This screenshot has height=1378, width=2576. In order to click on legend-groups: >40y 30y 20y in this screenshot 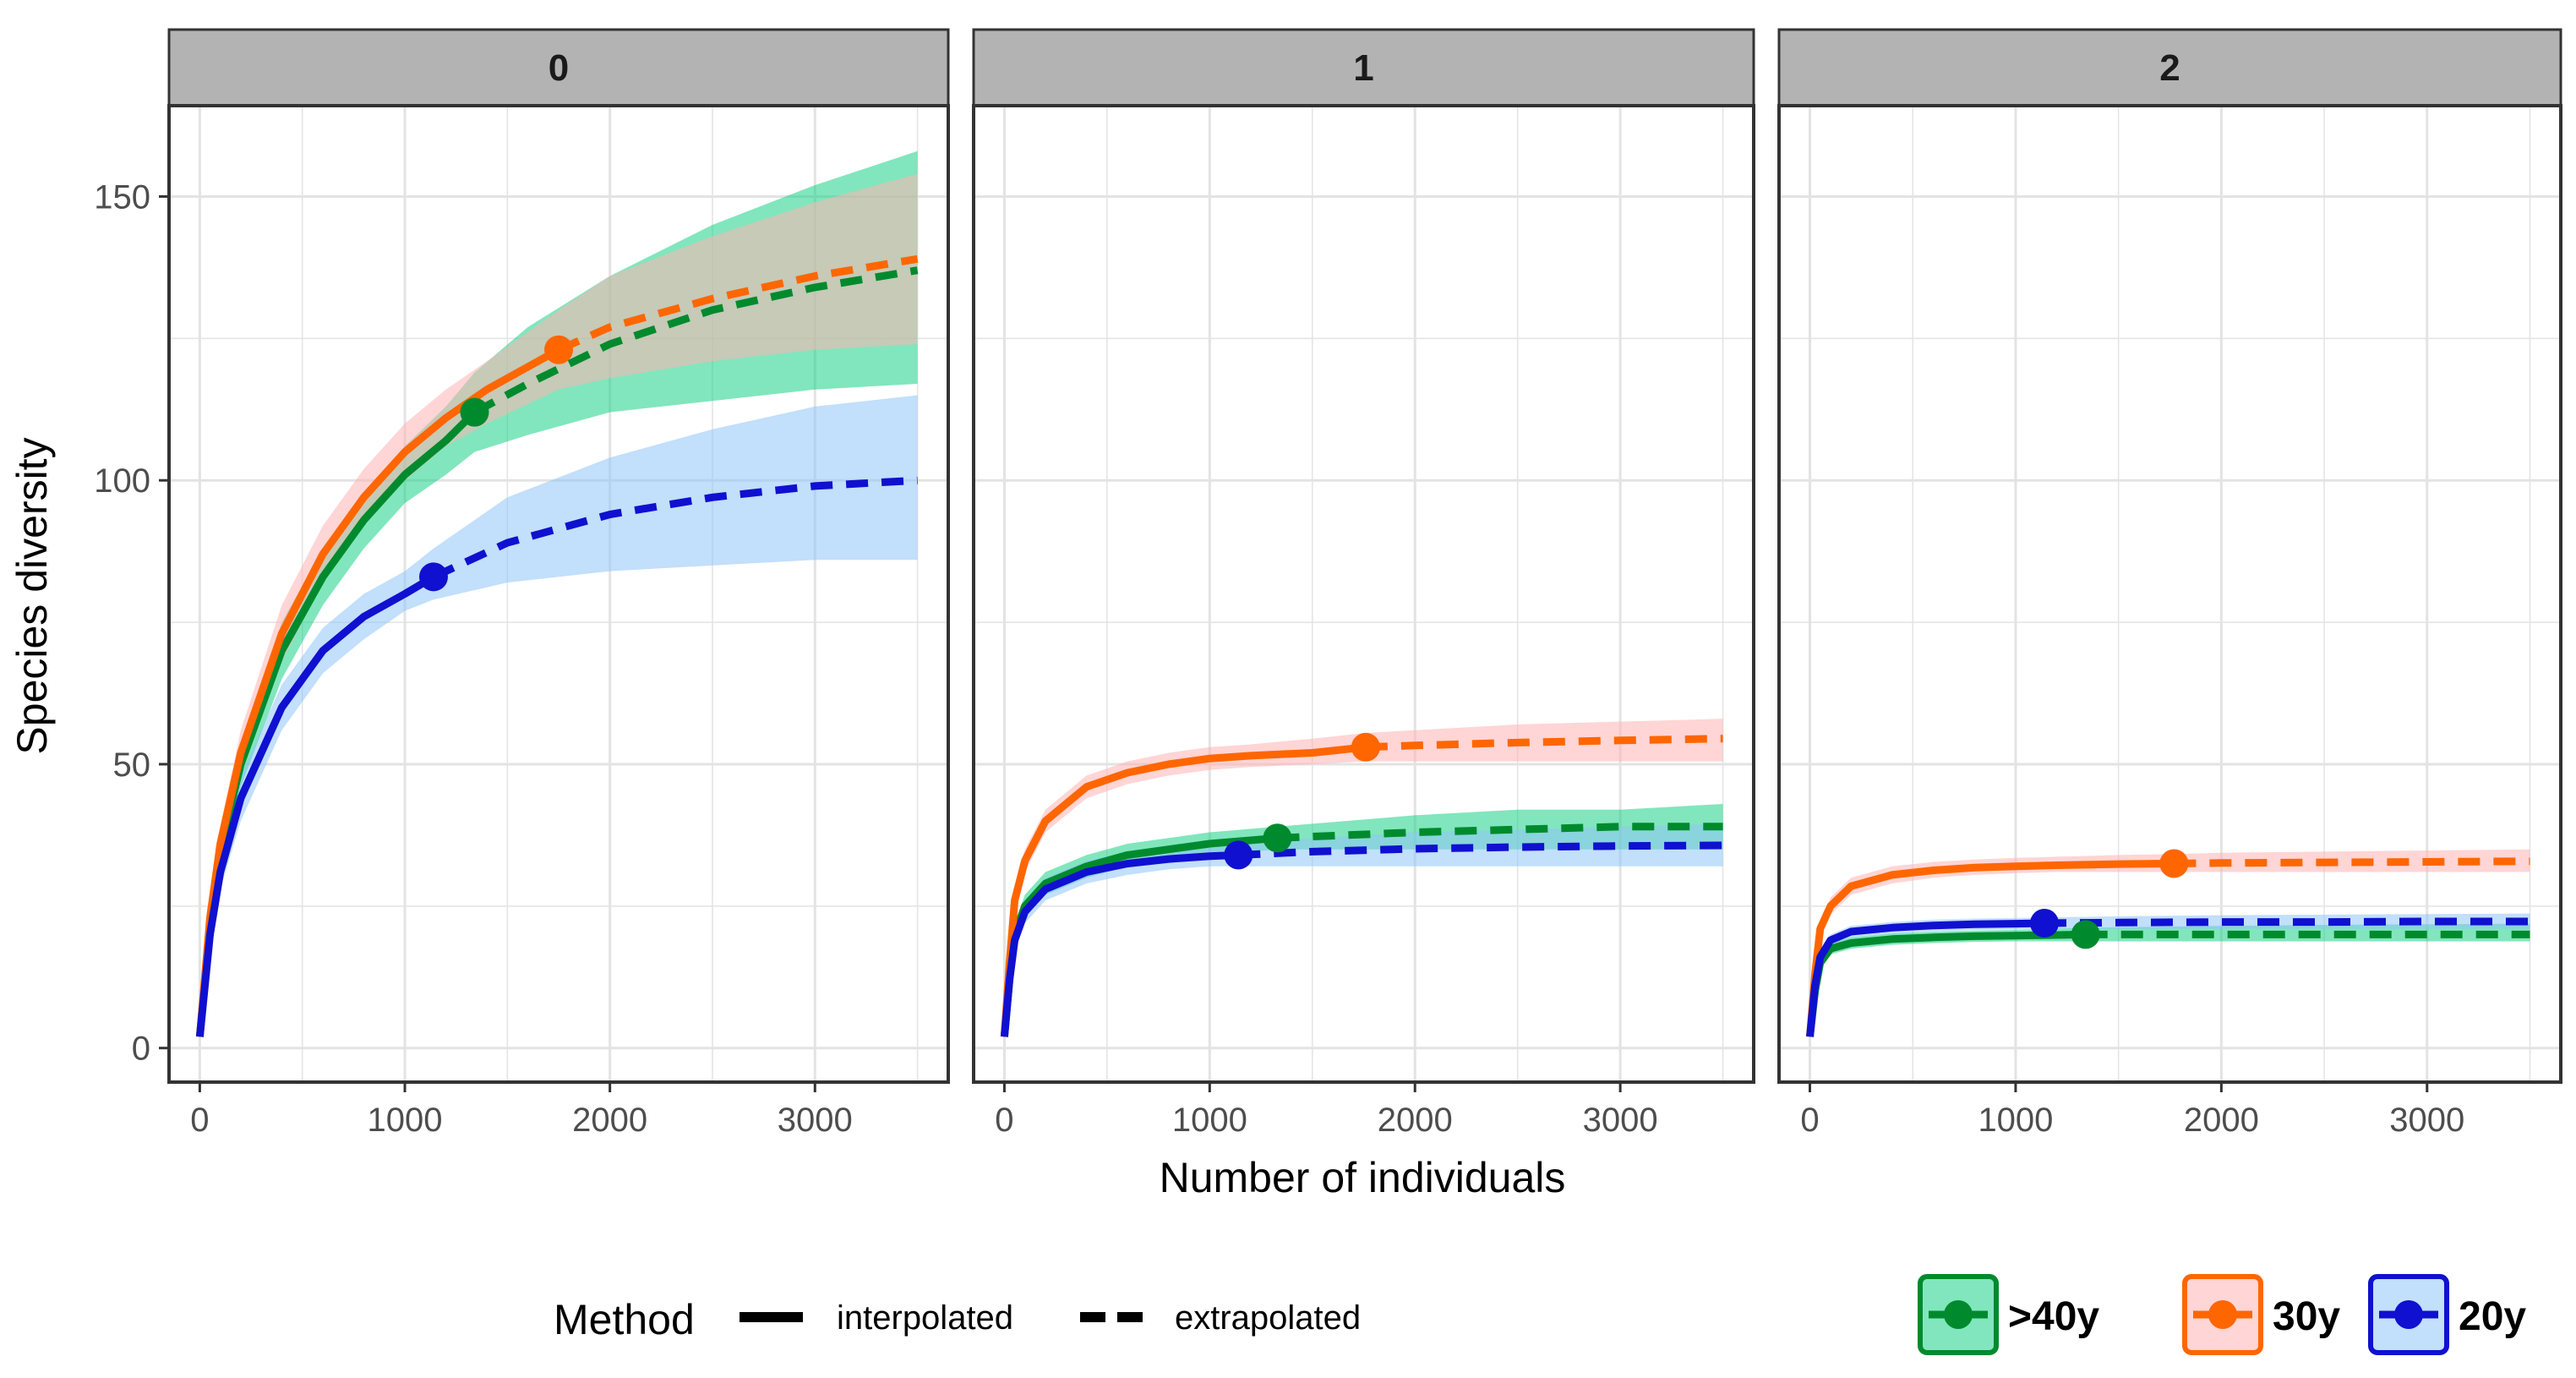, I will do `click(2222, 1314)`.